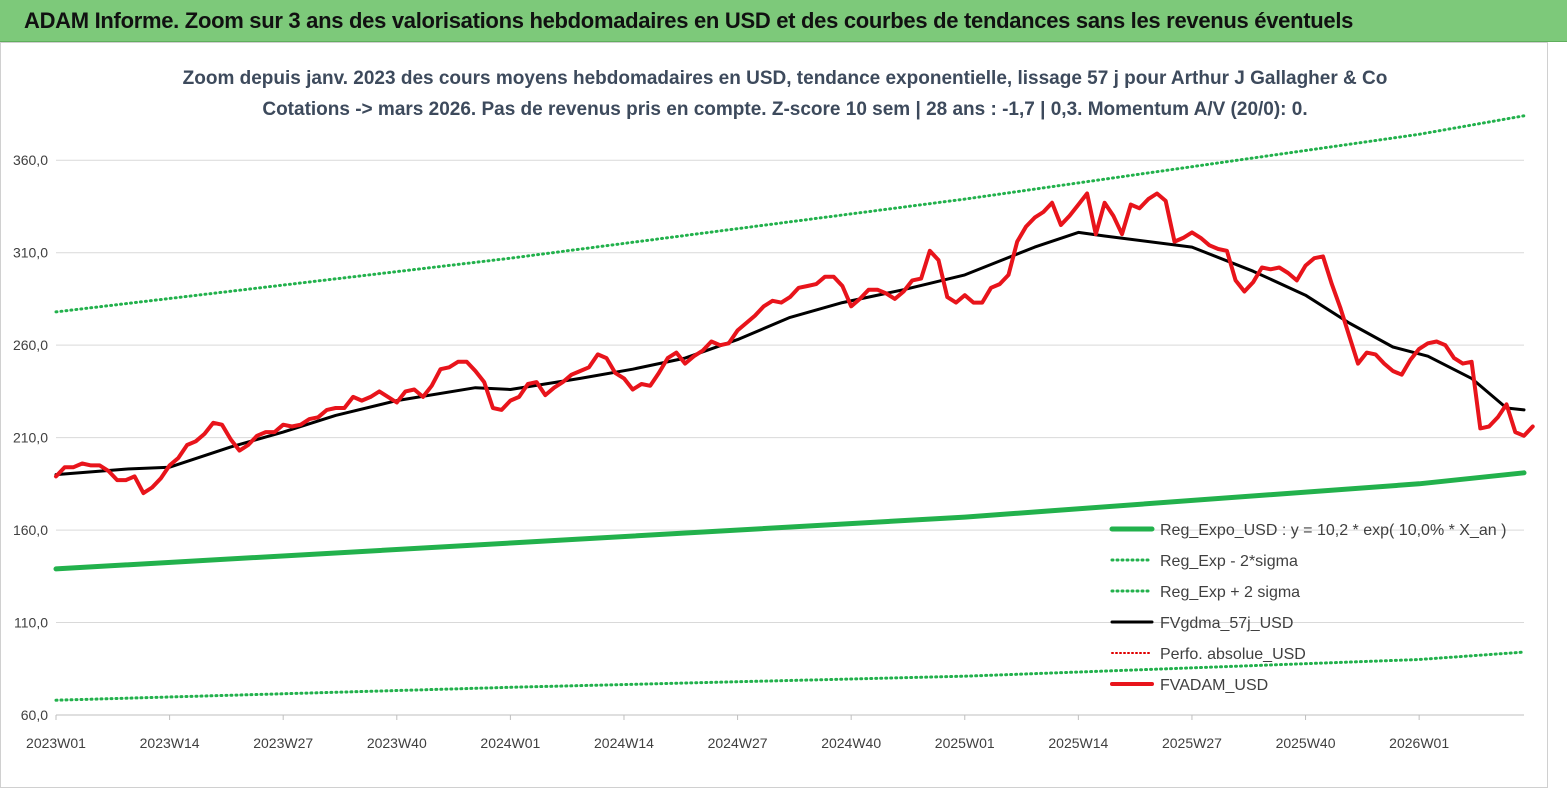 The width and height of the screenshot is (1567, 797). Describe the element at coordinates (1306, 743) in the screenshot. I see `x-tick-label: 2025W40` at that location.